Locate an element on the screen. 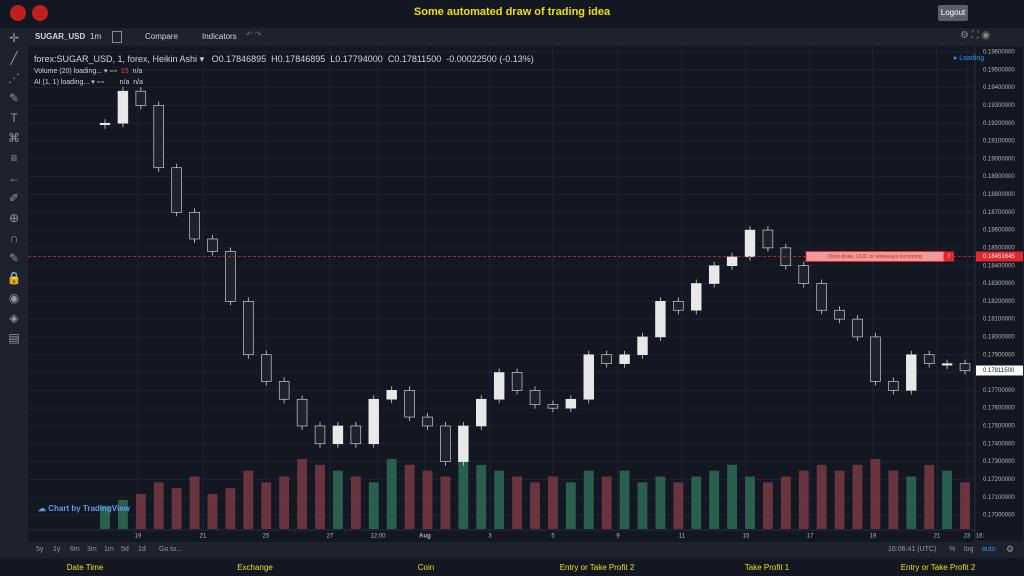  last-price-label: 0.17811500 is located at coordinates (999, 371).